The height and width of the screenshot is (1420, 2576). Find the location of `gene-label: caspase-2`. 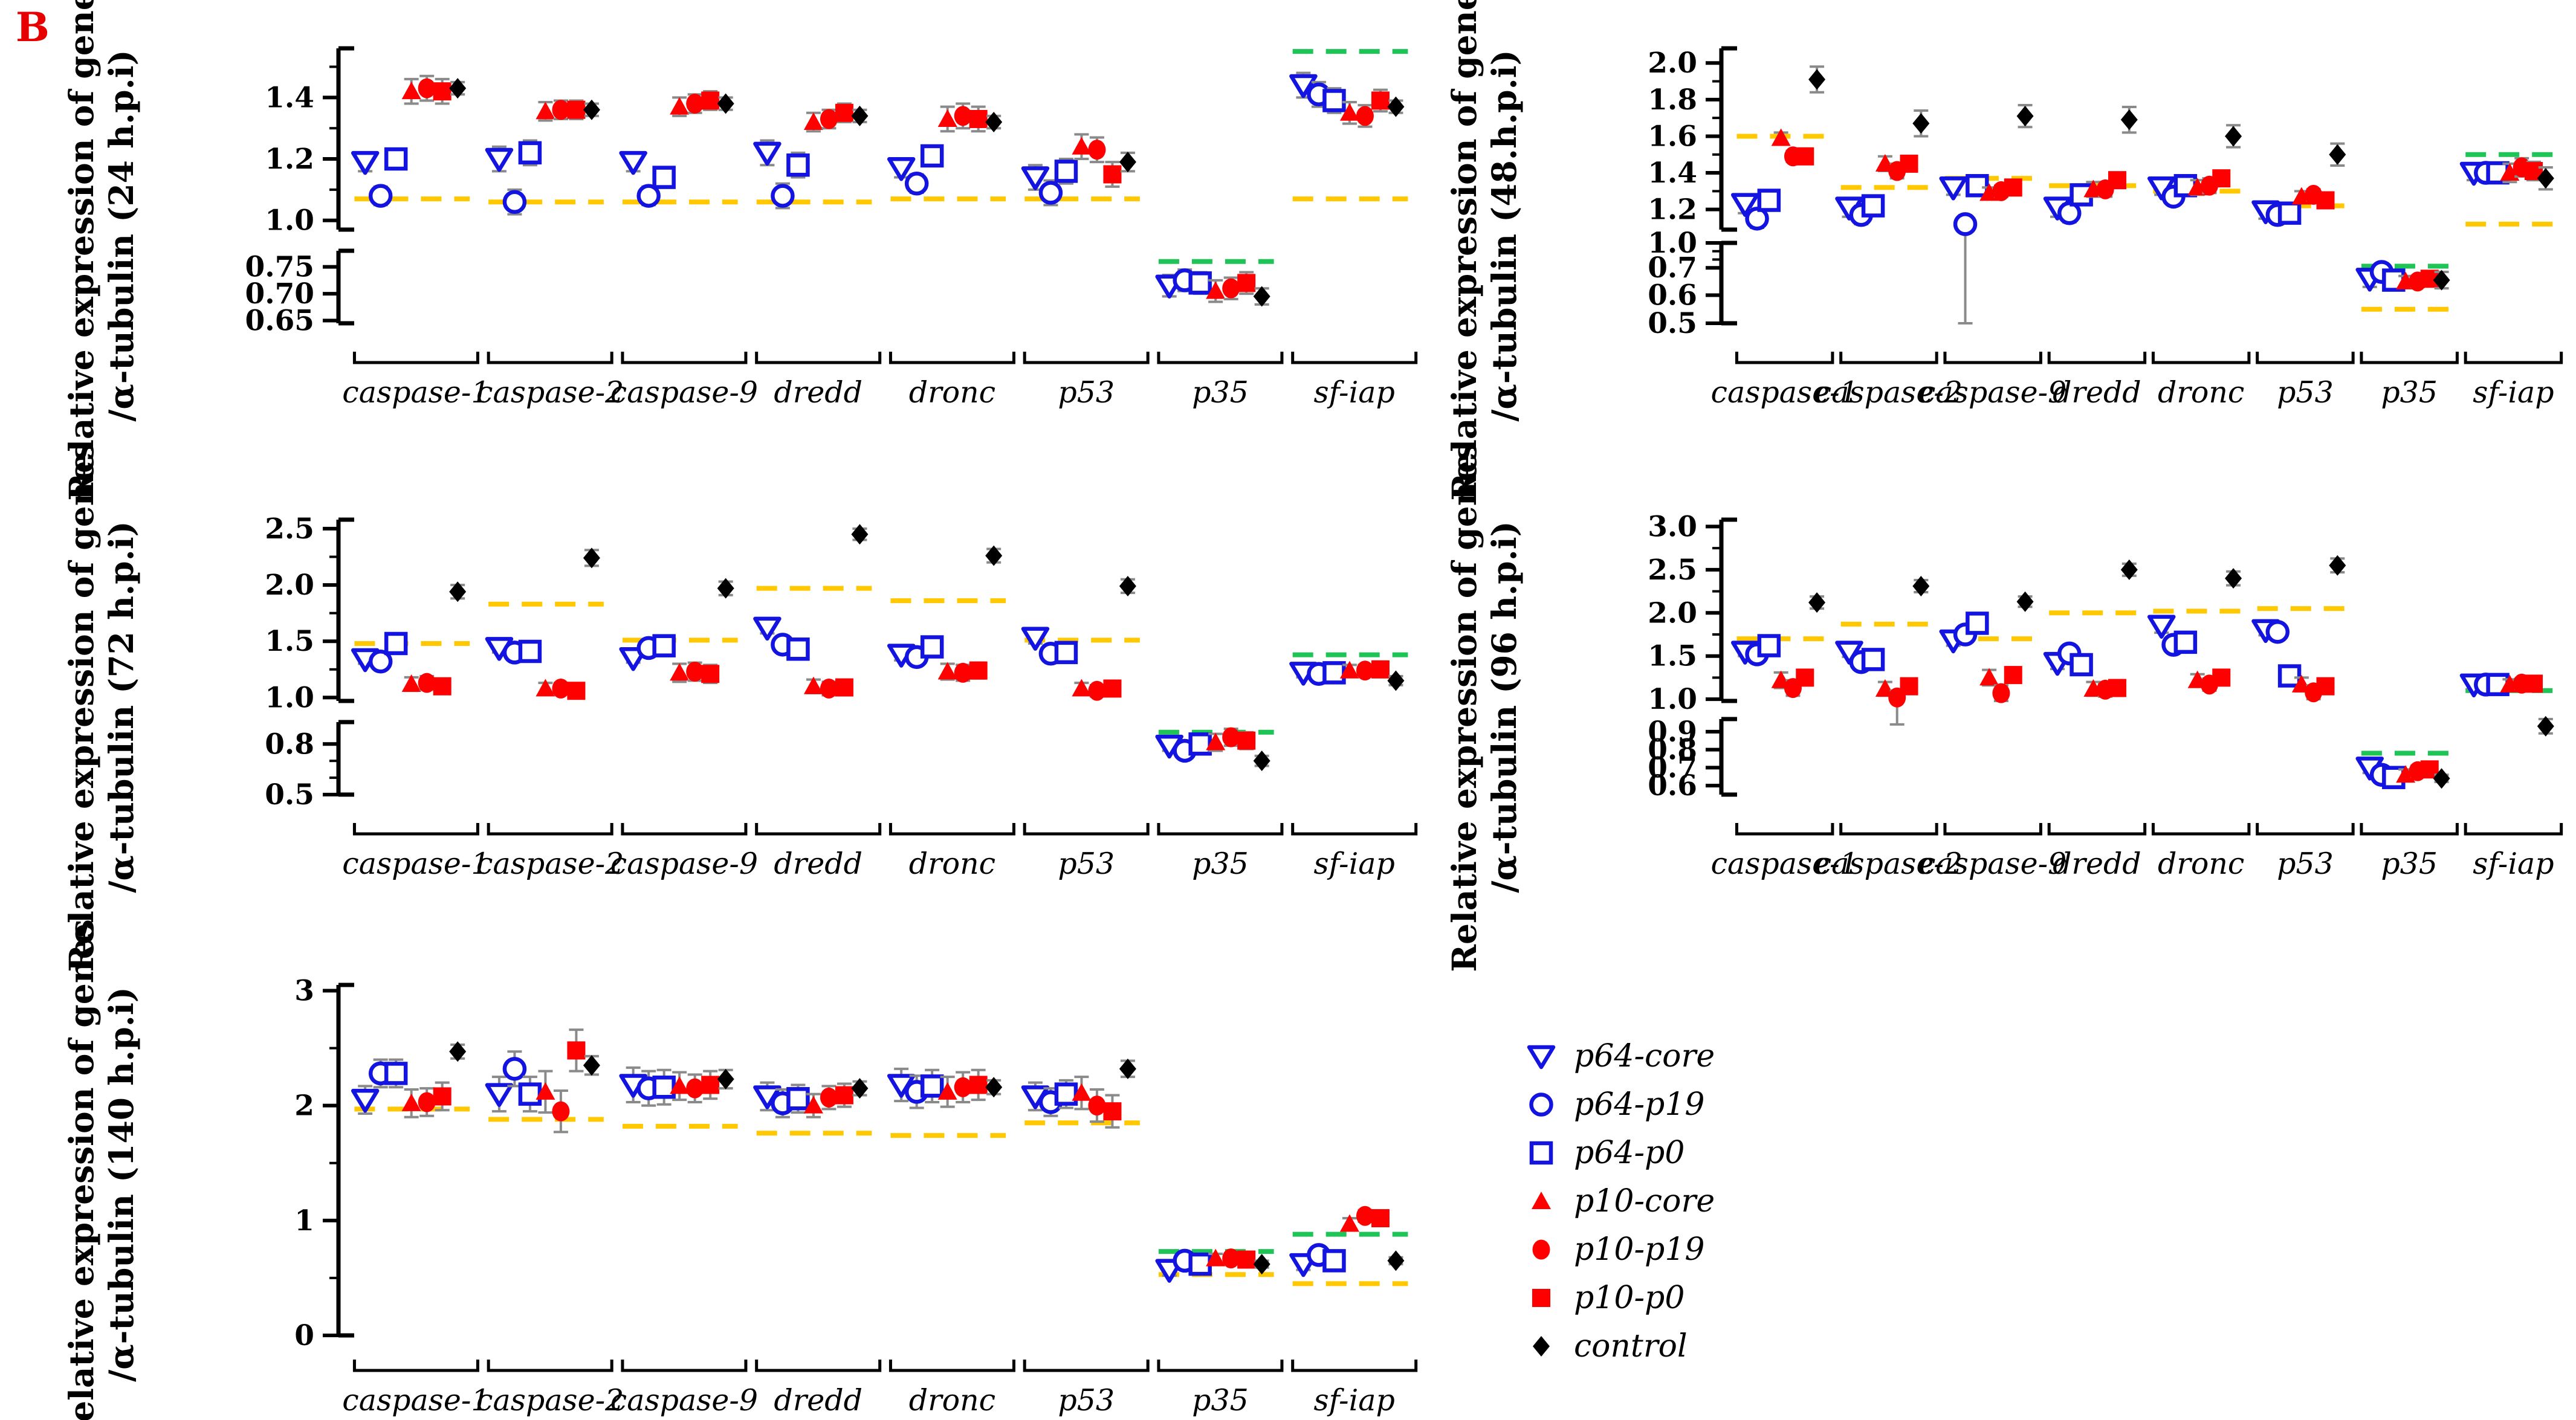

gene-label: caspase-2 is located at coordinates (550, 864).